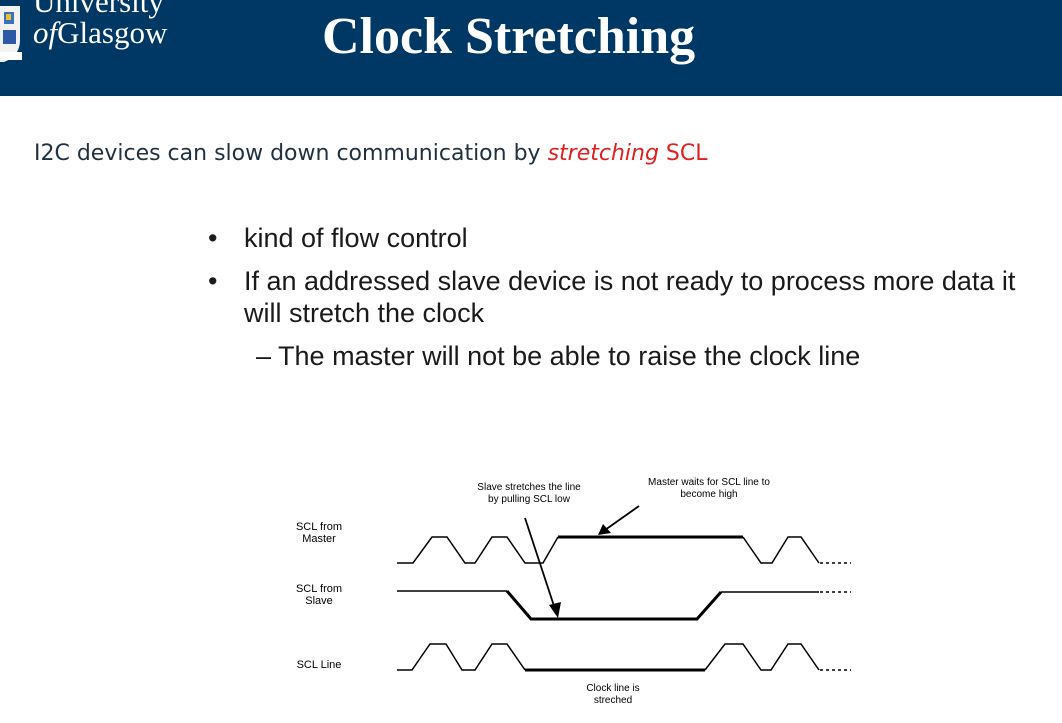 The image size is (1062, 723). What do you see at coordinates (628, 238) in the screenshot?
I see `bullet-item: • kind of flow control` at bounding box center [628, 238].